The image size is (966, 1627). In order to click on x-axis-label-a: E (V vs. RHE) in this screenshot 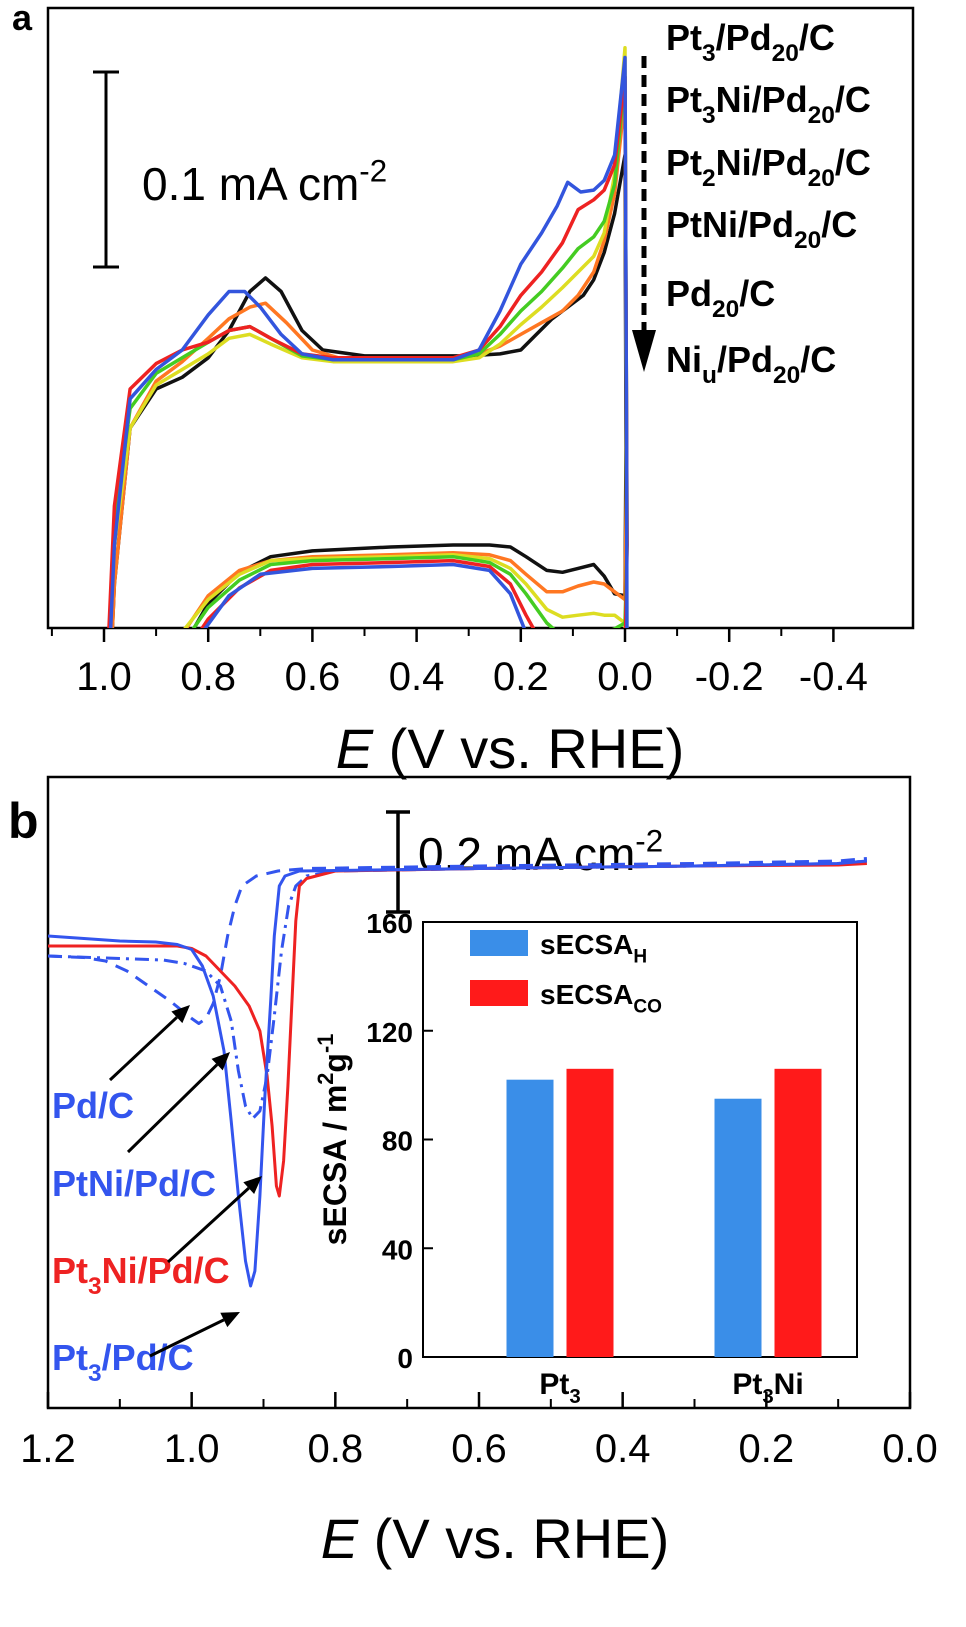, I will do `click(510, 748)`.